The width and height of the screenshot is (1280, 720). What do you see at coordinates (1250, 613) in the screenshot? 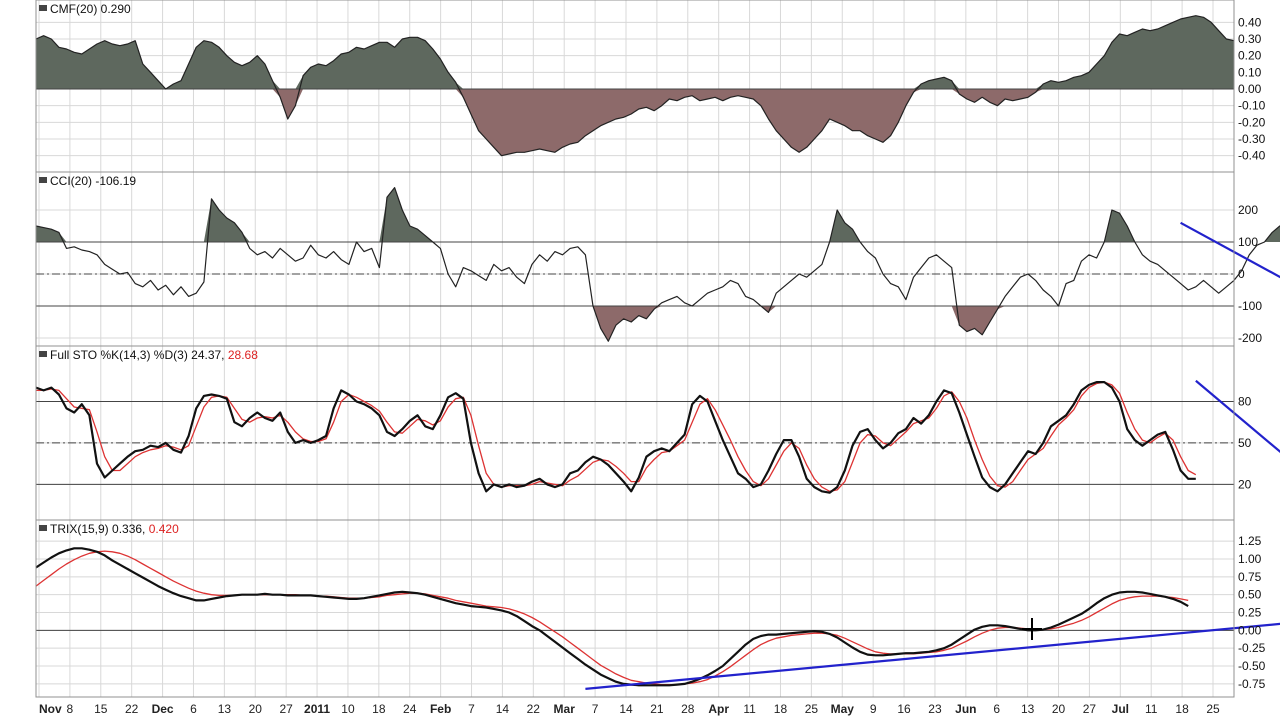
I see `y-tick-label: 0.25` at bounding box center [1250, 613].